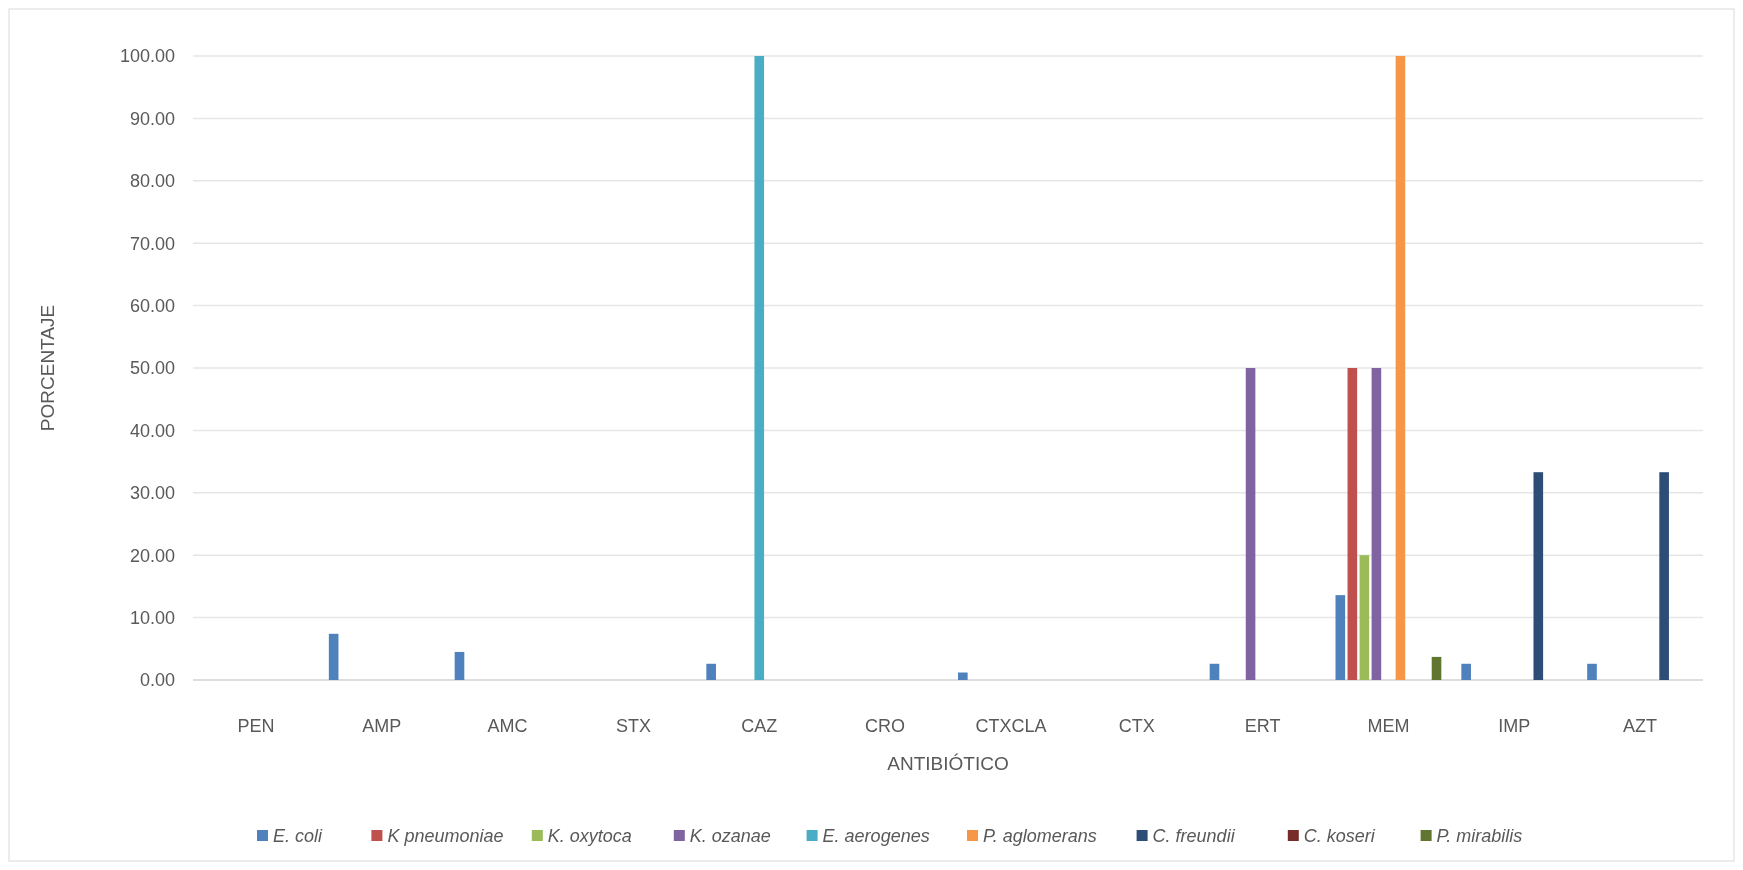 Image resolution: width=1743 pixels, height=870 pixels. Describe the element at coordinates (1388, 726) in the screenshot. I see `x-tick-label: MEM` at that location.